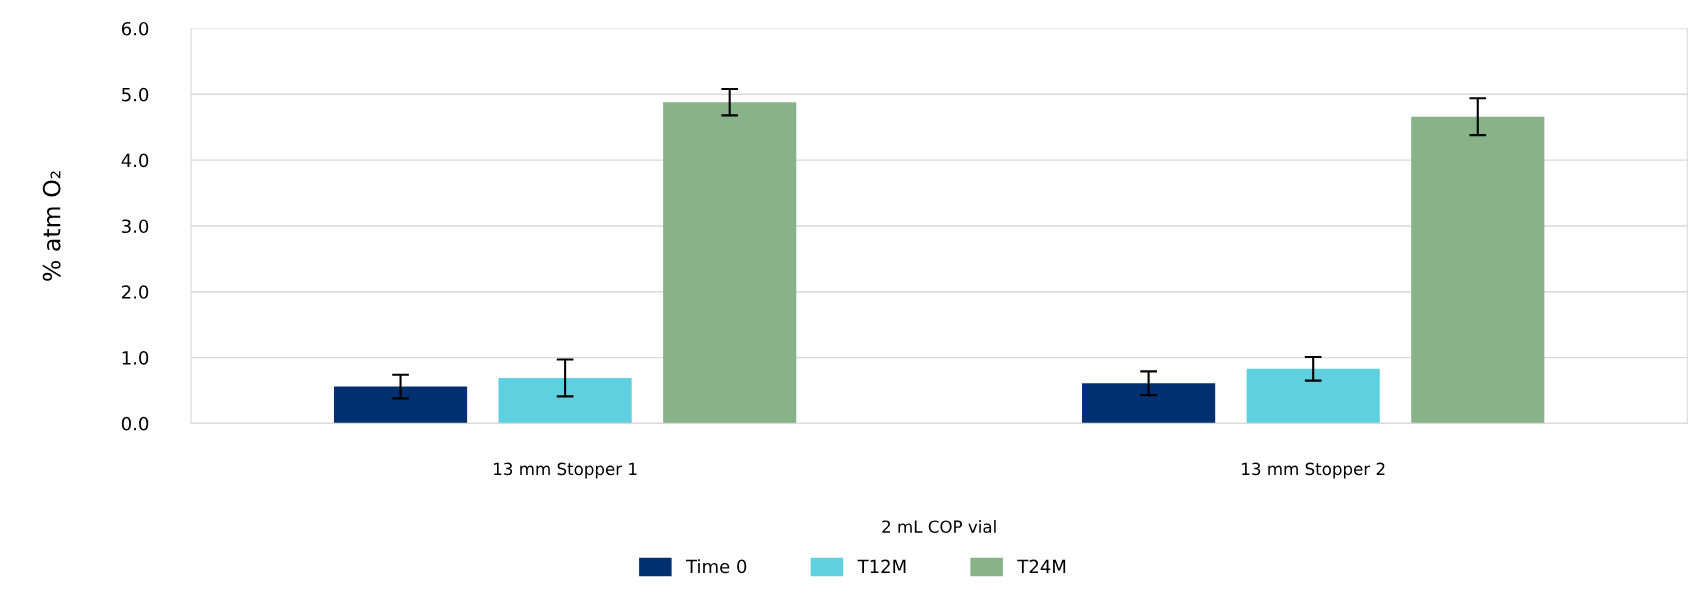  What do you see at coordinates (135, 94) in the screenshot?
I see `y-tick-label: 5.0` at bounding box center [135, 94].